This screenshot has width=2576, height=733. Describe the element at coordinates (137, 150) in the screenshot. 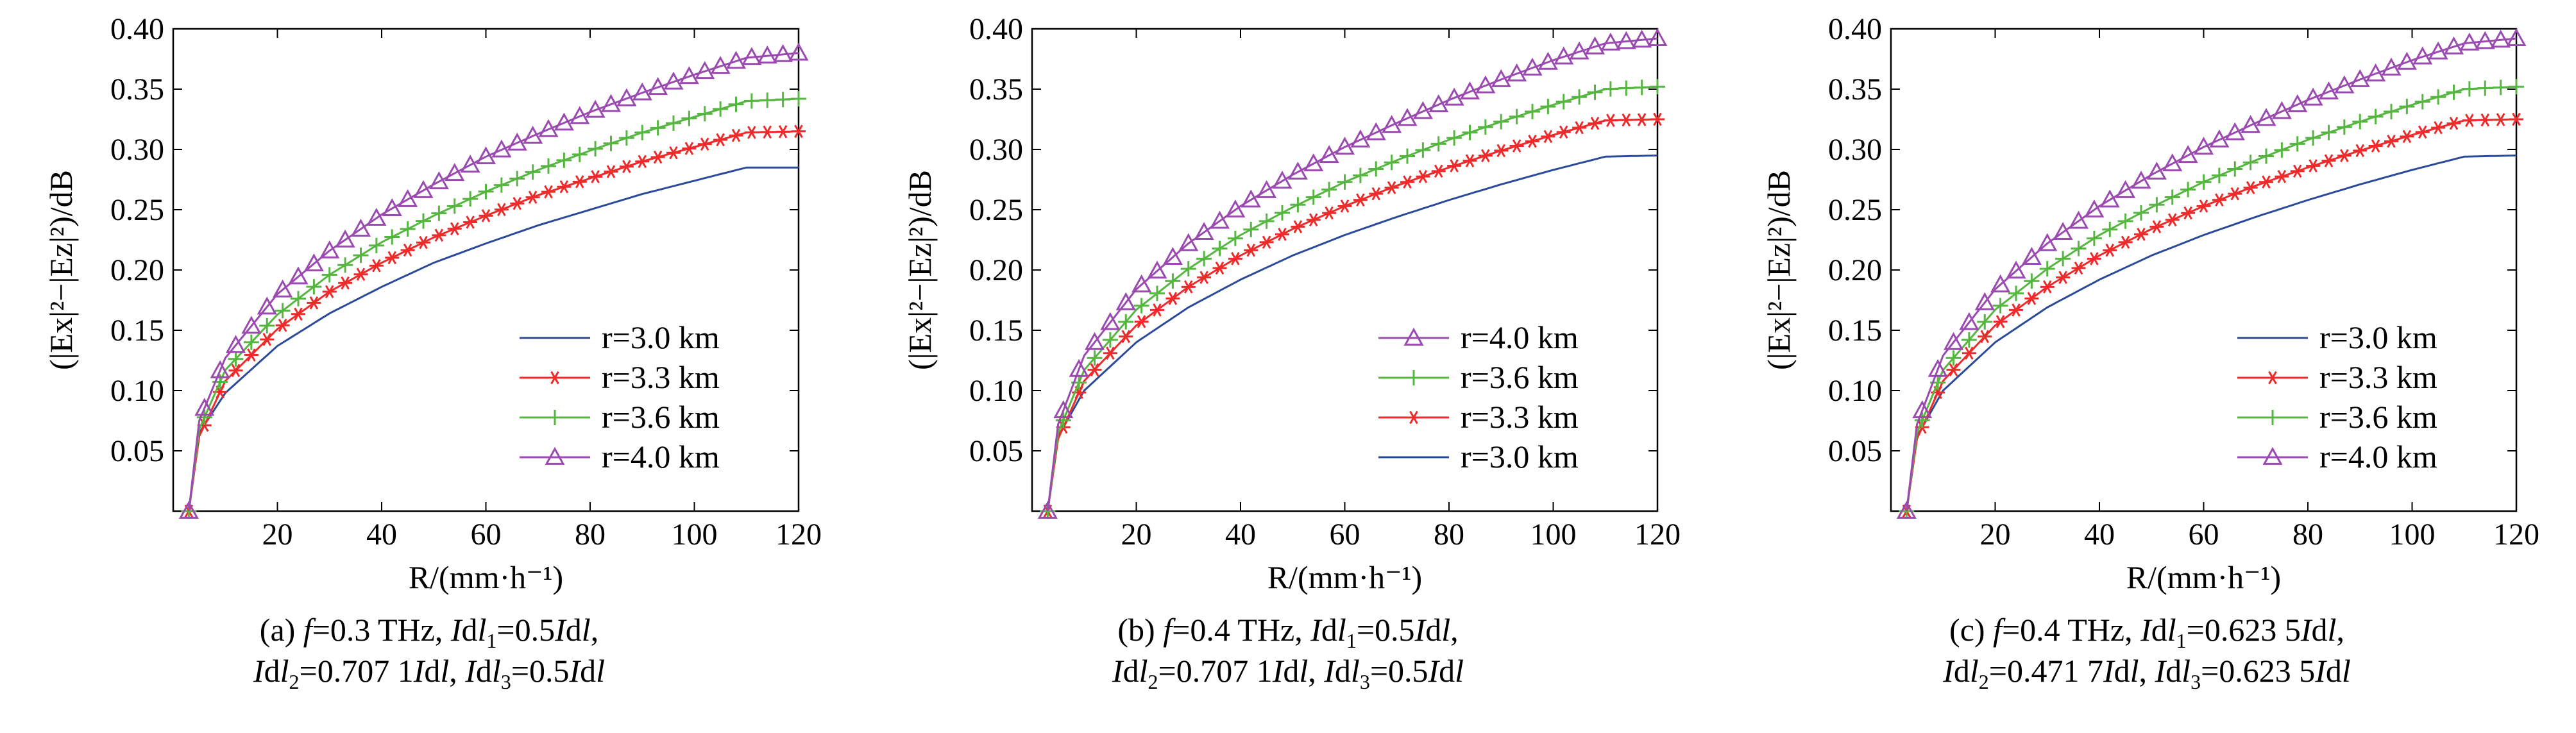

I see `y-tick-label-a: 0.30` at that location.